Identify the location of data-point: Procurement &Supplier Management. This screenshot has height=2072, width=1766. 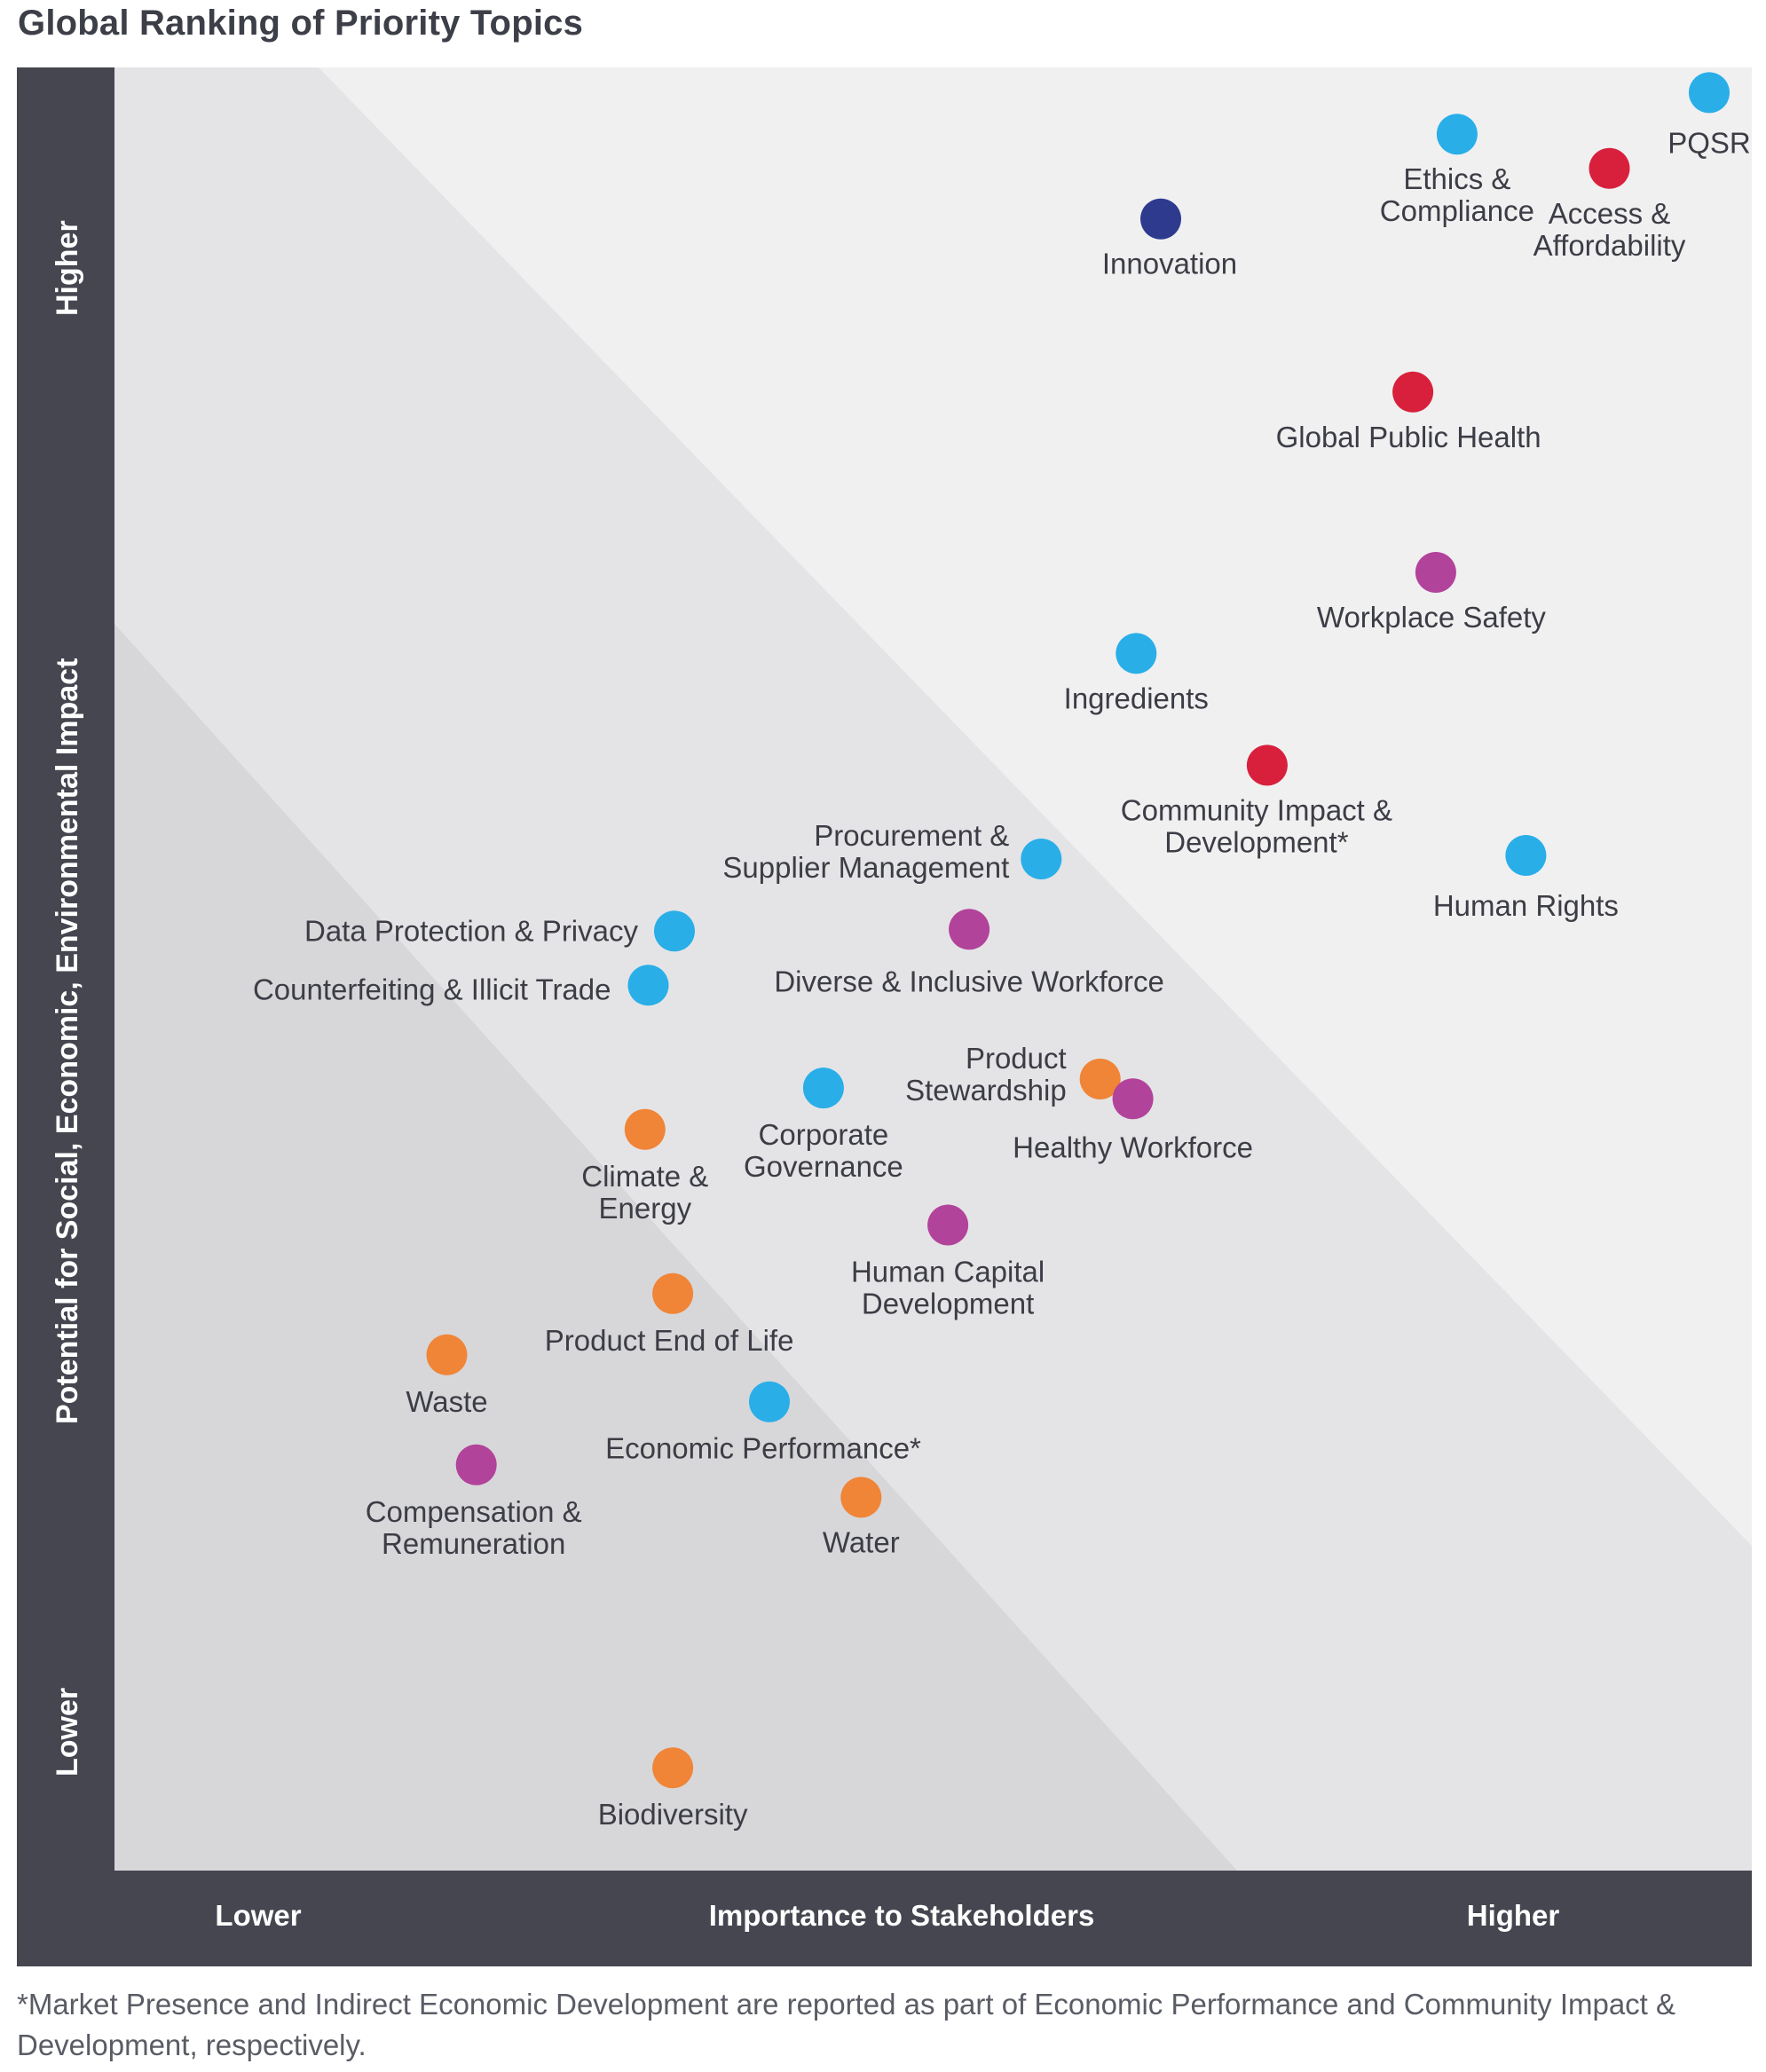
(892, 852).